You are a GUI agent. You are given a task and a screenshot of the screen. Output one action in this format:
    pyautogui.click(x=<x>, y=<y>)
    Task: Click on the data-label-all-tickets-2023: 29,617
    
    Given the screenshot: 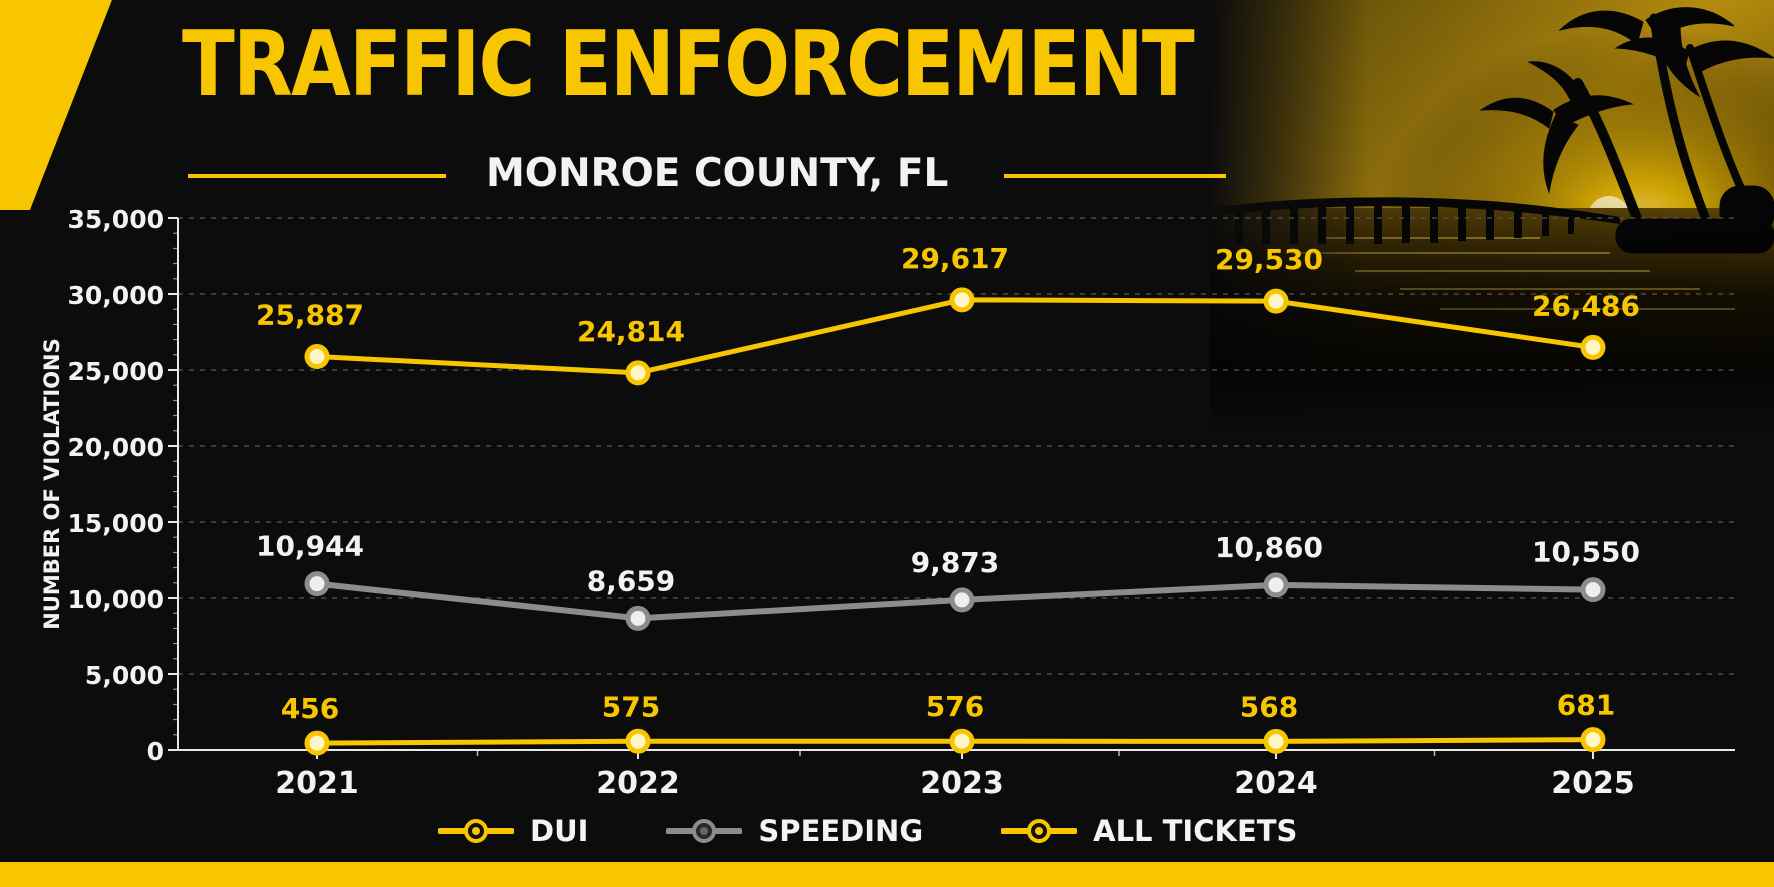 What is the action you would take?
    pyautogui.click(x=955, y=258)
    